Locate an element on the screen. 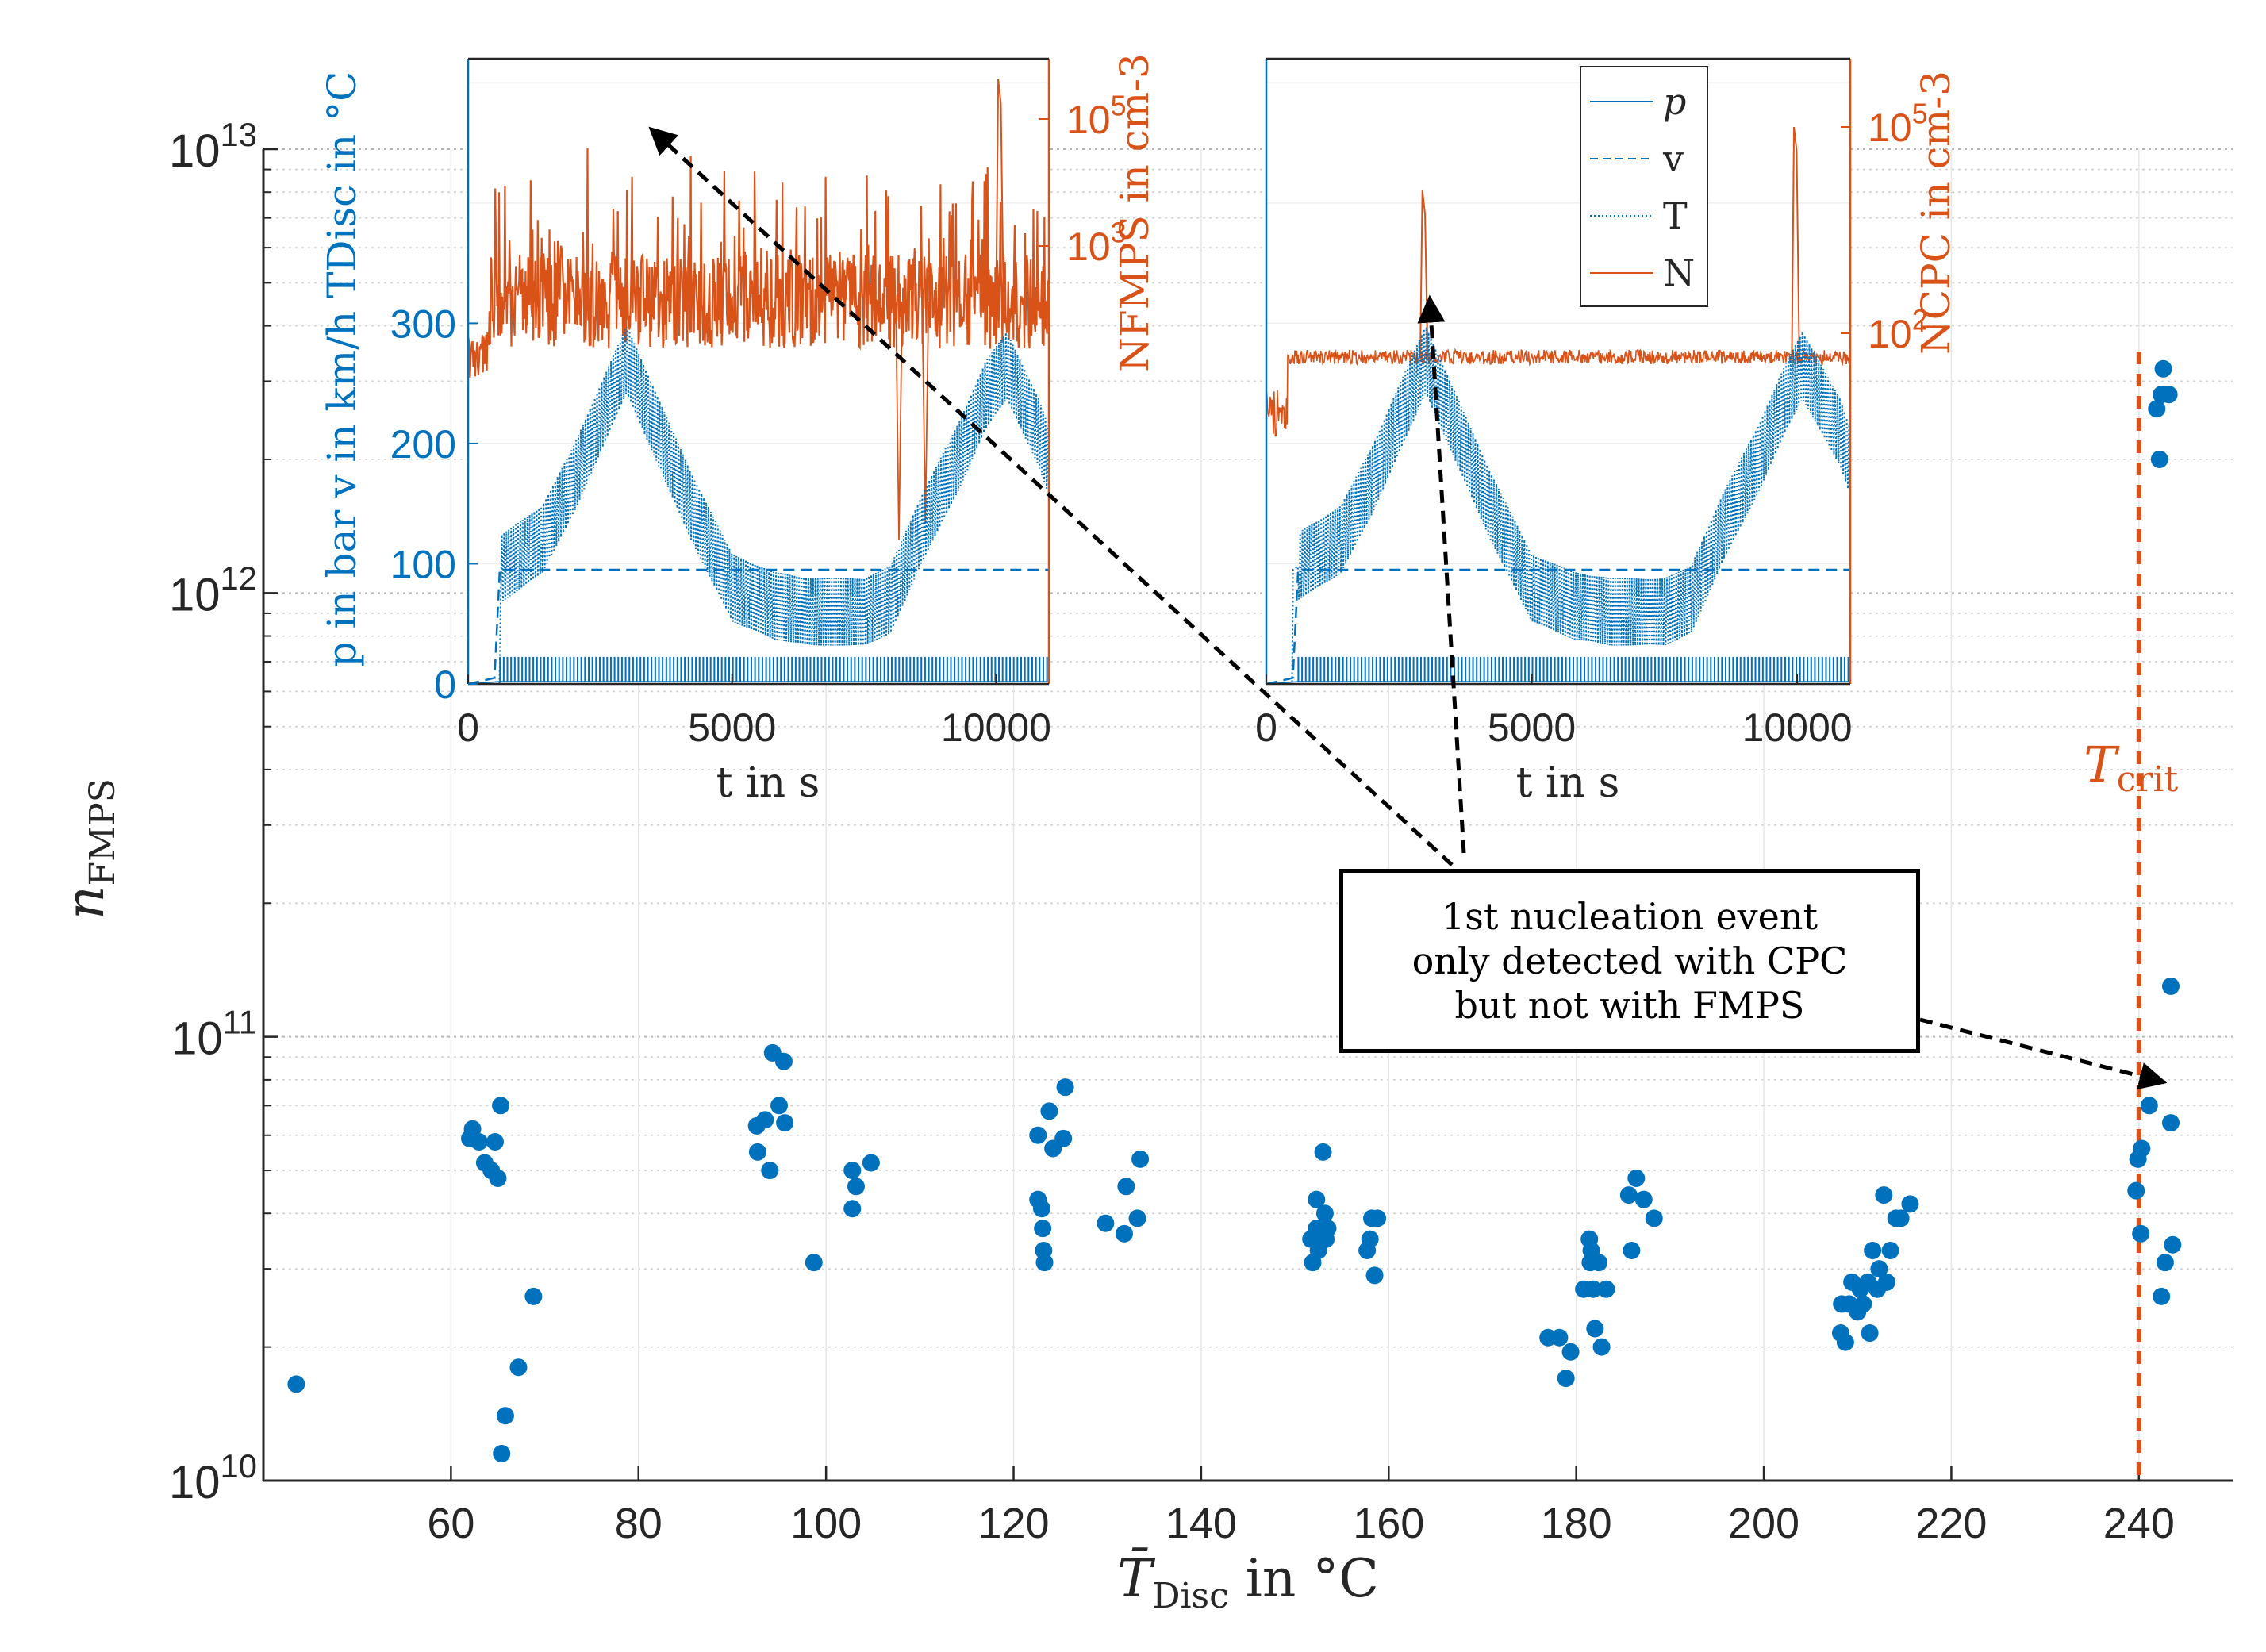  legend-label: v is located at coordinates (1673, 158).